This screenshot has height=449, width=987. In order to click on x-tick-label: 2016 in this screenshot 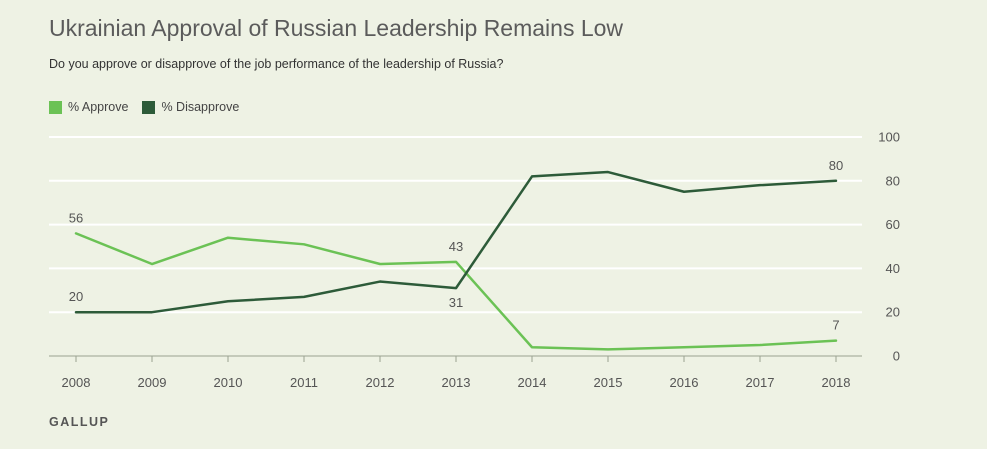, I will do `click(684, 382)`.